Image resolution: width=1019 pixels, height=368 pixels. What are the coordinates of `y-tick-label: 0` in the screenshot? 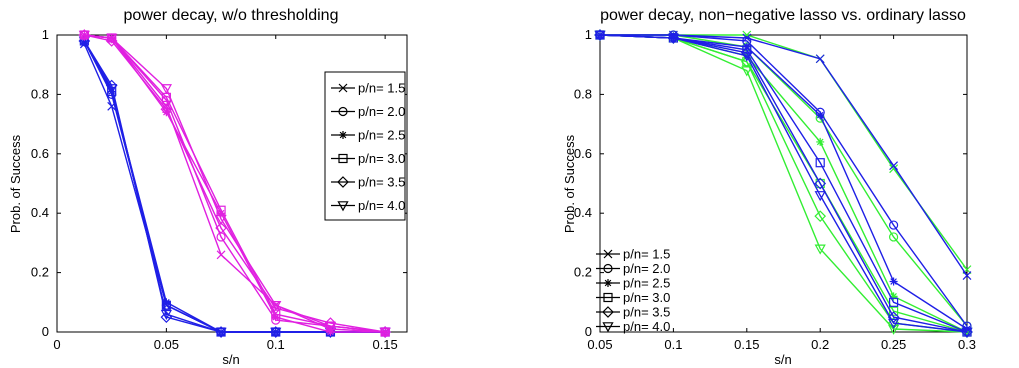 It's located at (45, 331).